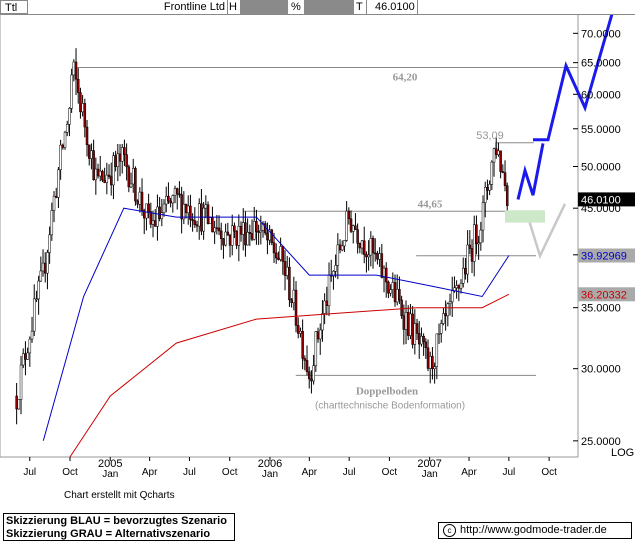 This screenshot has height=544, width=635. What do you see at coordinates (392, 7) in the screenshot?
I see `last-value: 46.0100` at bounding box center [392, 7].